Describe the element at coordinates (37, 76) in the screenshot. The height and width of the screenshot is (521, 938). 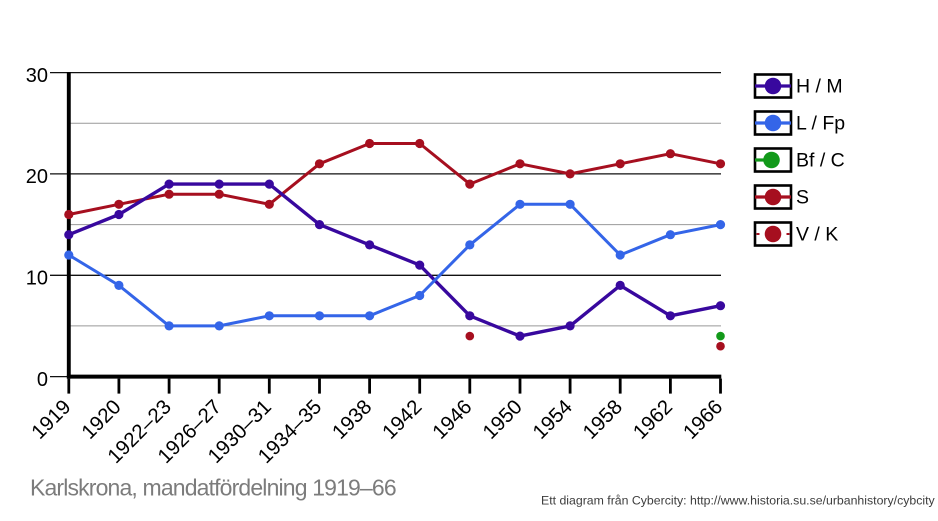
I see `svg-text: 30` at that location.